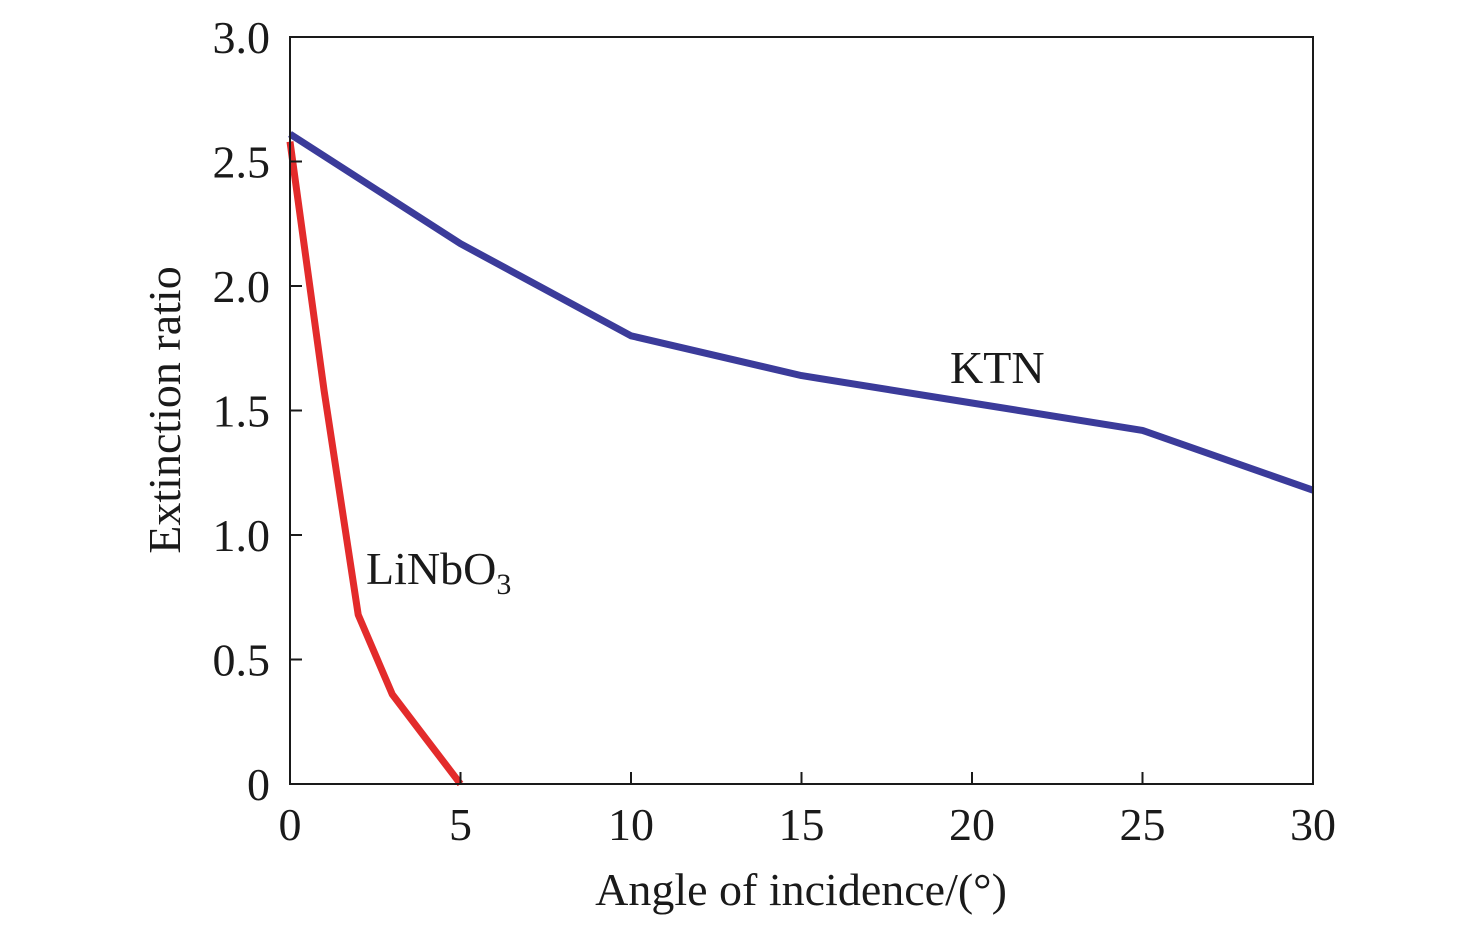 The image size is (1476, 927). Describe the element at coordinates (164, 409) in the screenshot. I see `y-axis-title: Extinction ratio` at that location.